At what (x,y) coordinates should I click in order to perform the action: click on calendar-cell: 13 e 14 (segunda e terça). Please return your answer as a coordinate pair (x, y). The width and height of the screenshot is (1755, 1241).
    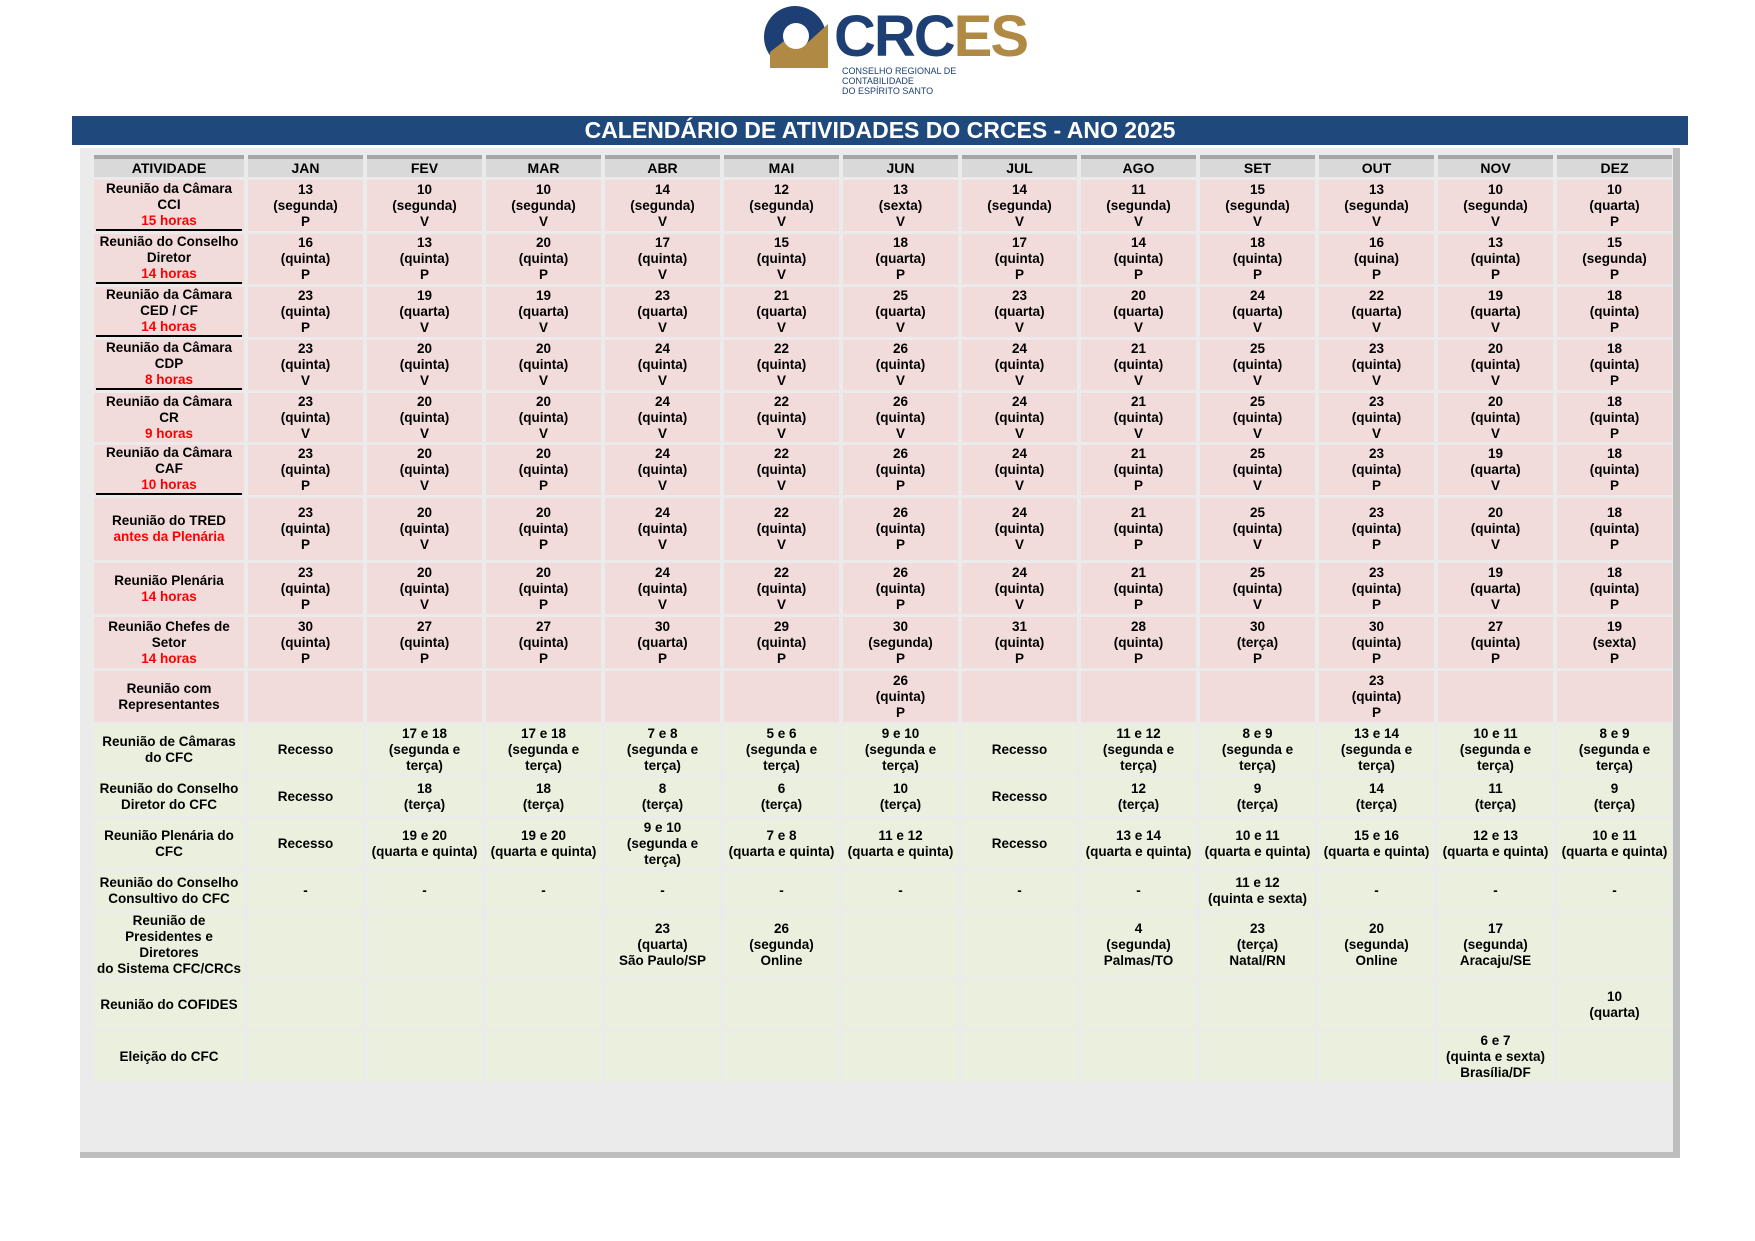
    Looking at the image, I should click on (1376, 749).